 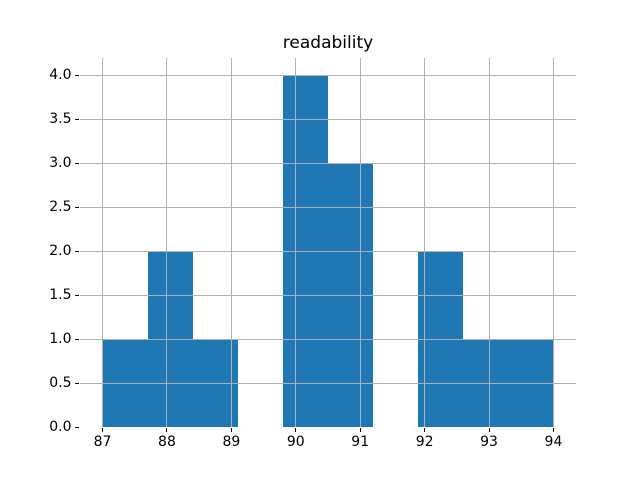 What do you see at coordinates (60, 75) in the screenshot?
I see `y-tick-label: 4.0` at bounding box center [60, 75].